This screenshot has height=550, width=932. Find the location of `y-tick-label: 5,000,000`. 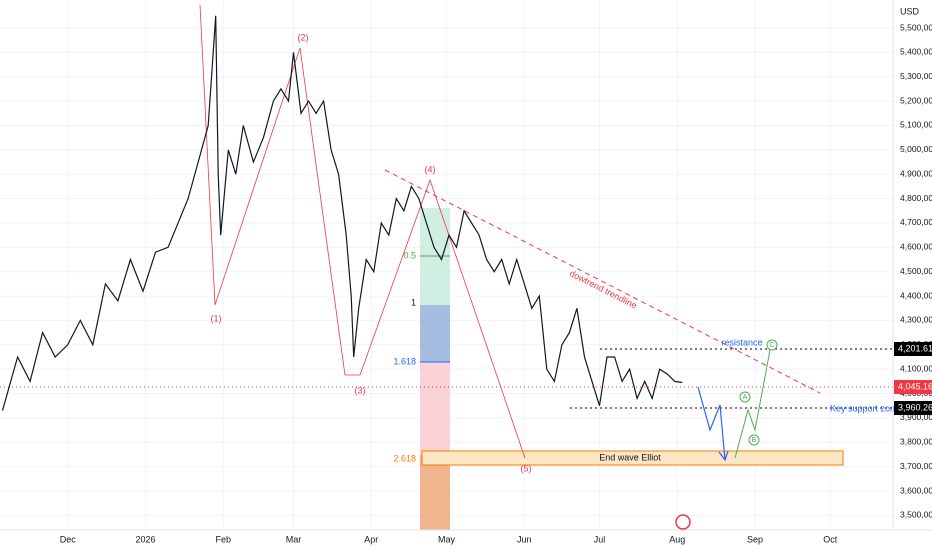

y-tick-label: 5,000,000 is located at coordinates (916, 149).